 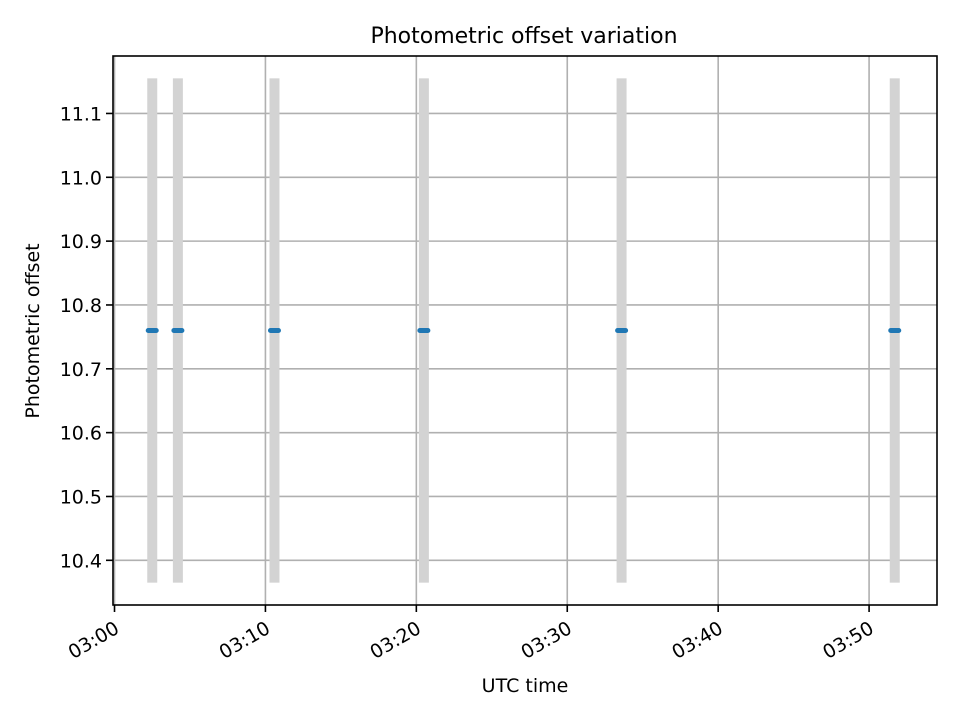 What do you see at coordinates (525, 686) in the screenshot?
I see `x-axis-label: UTC time` at bounding box center [525, 686].